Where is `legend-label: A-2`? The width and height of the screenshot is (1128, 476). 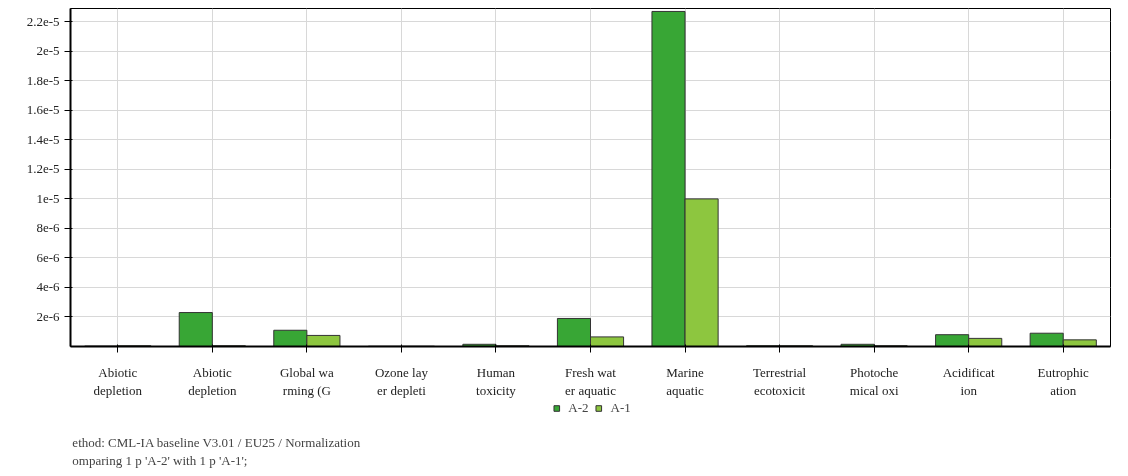
legend-label: A-2 is located at coordinates (578, 408).